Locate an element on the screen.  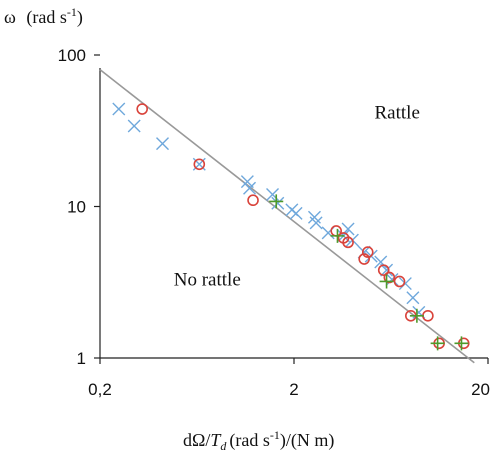
y-axis-unit: (rad s is located at coordinates (46, 17).